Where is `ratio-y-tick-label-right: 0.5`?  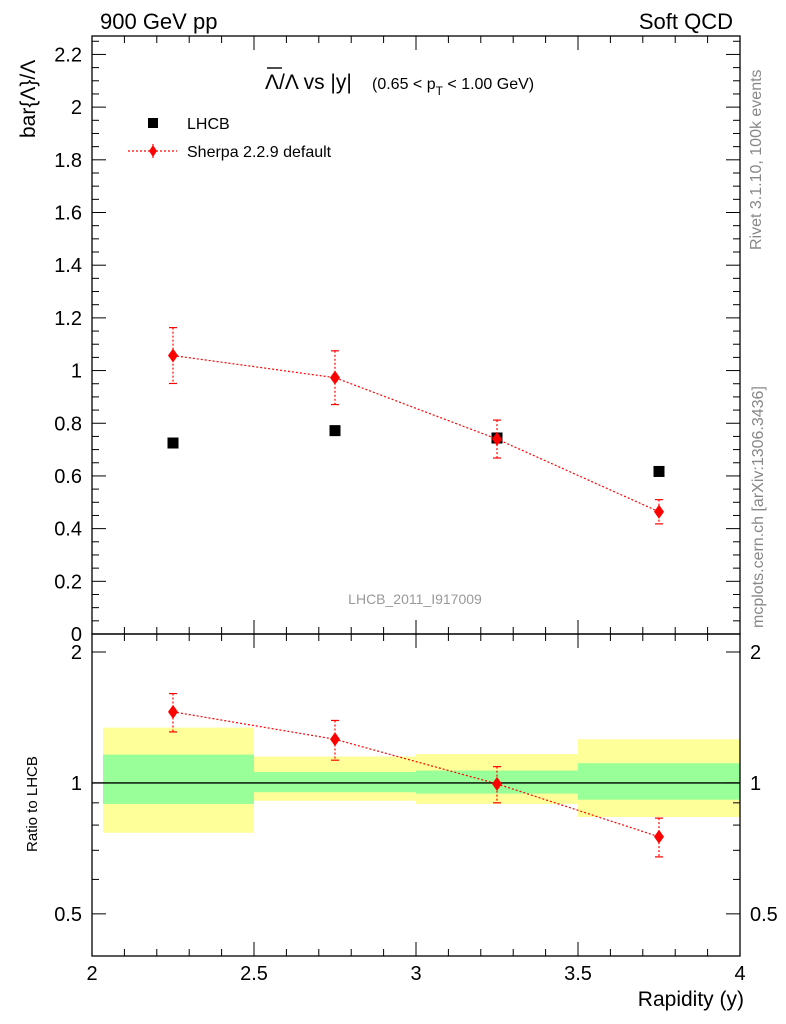 ratio-y-tick-label-right: 0.5 is located at coordinates (764, 915).